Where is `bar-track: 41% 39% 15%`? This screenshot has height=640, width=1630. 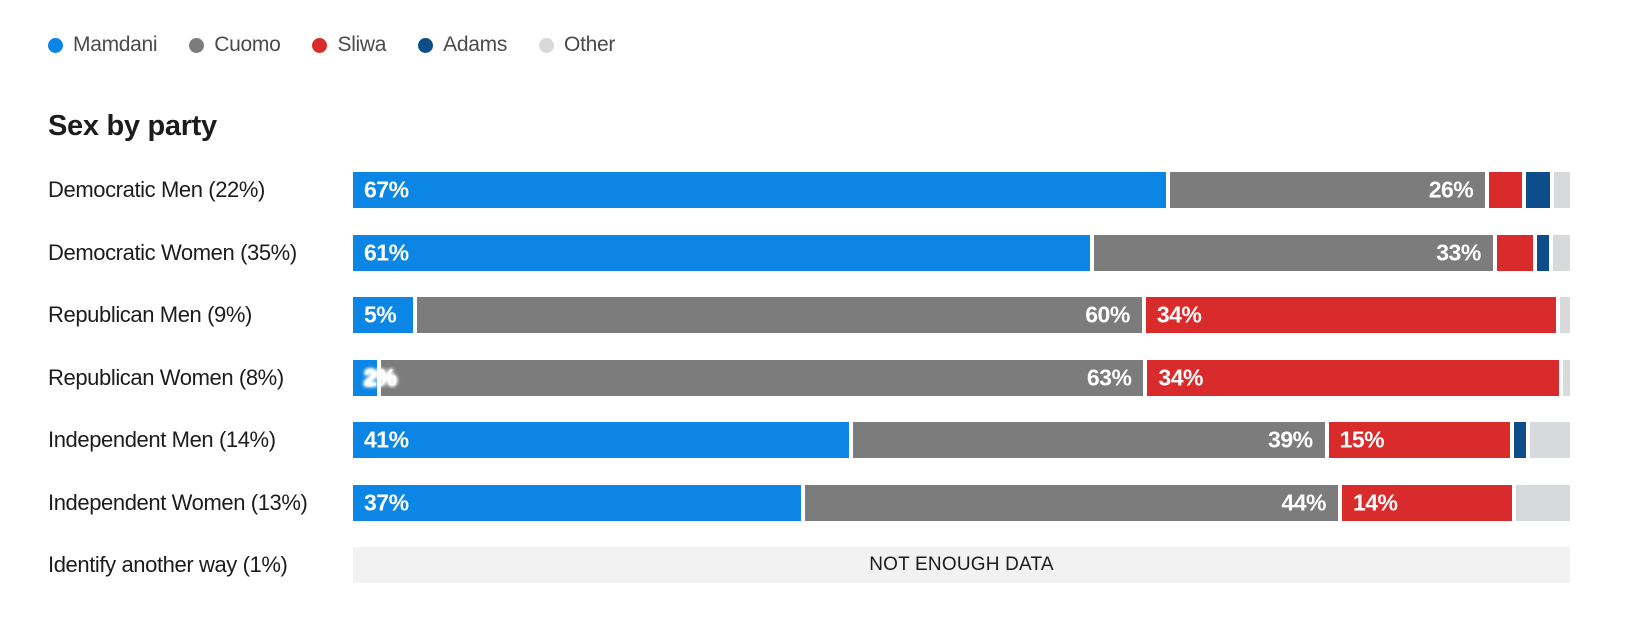 bar-track: 41% 39% 15% is located at coordinates (961, 440).